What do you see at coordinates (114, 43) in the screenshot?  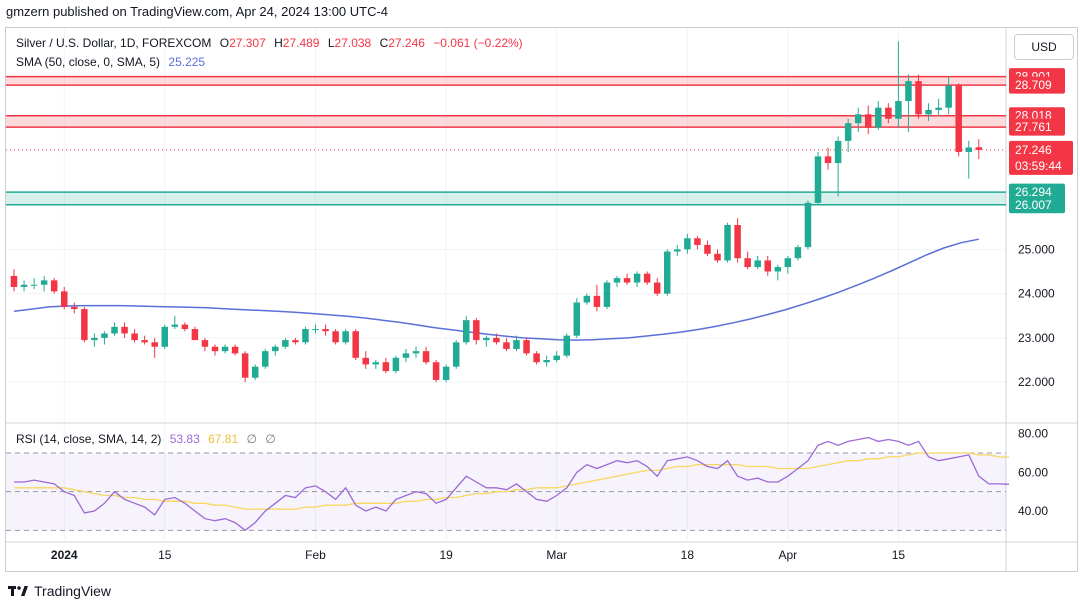 I see `symbol-label: Silver / U.S. Dollar, 1D, FOREXCOM` at bounding box center [114, 43].